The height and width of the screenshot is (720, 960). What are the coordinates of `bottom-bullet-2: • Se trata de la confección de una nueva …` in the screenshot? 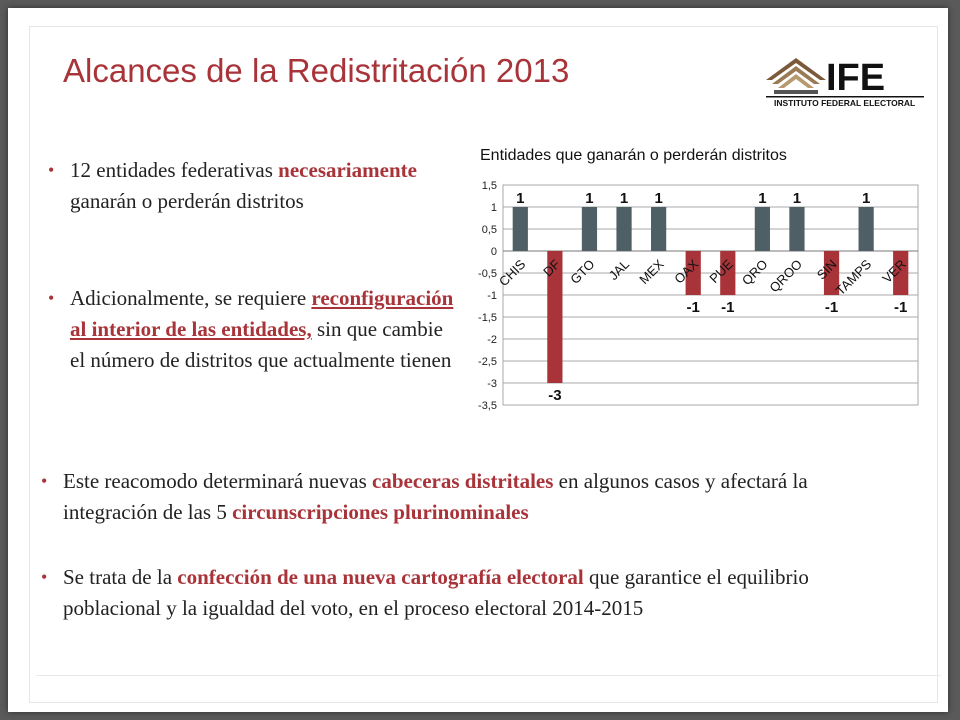 It's located at (457, 593).